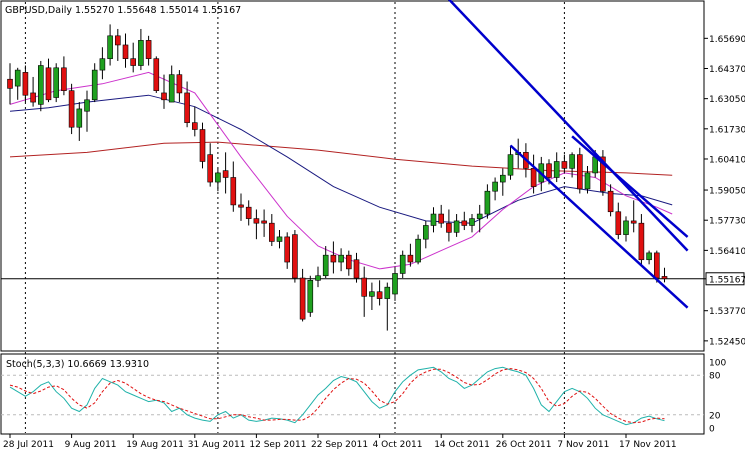 The width and height of the screenshot is (745, 452). What do you see at coordinates (339, 445) in the screenshot?
I see `x-tick-label: 22 Sep 2011` at bounding box center [339, 445].